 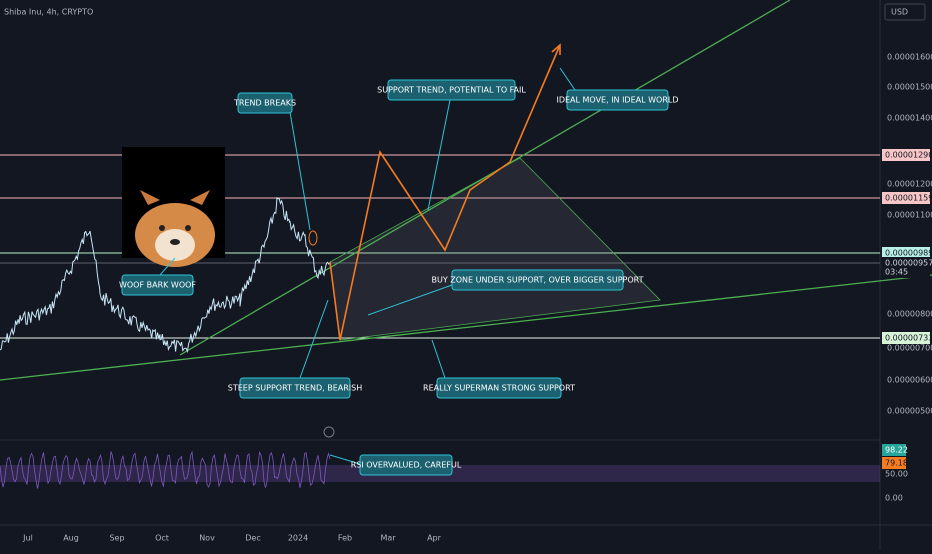 I want to click on annotation-text: IDEAL MOVE, IN IDEAL WORLD, so click(x=617, y=100).